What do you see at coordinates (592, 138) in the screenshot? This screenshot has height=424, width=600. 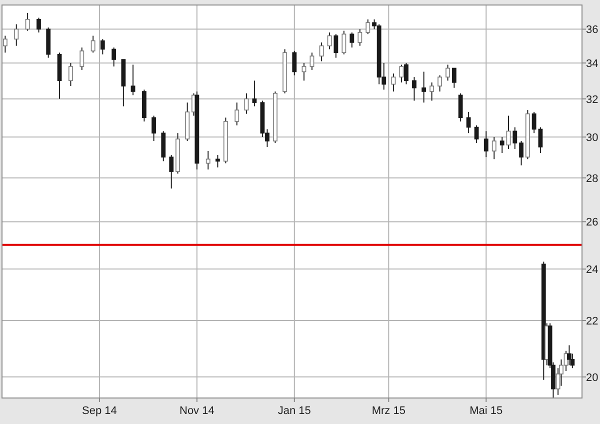 I see `y-tick-label: 30` at bounding box center [592, 138].